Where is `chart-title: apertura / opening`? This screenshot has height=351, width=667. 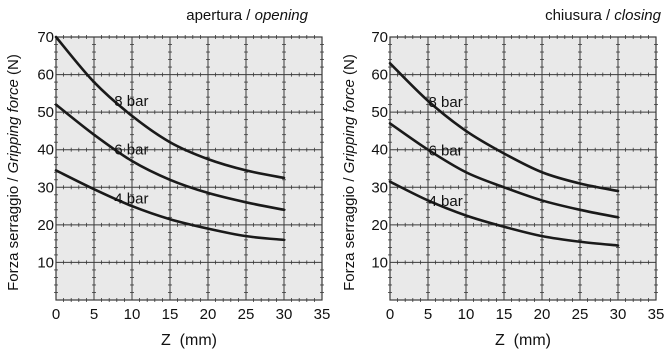 chart-title: apertura / opening is located at coordinates (247, 15).